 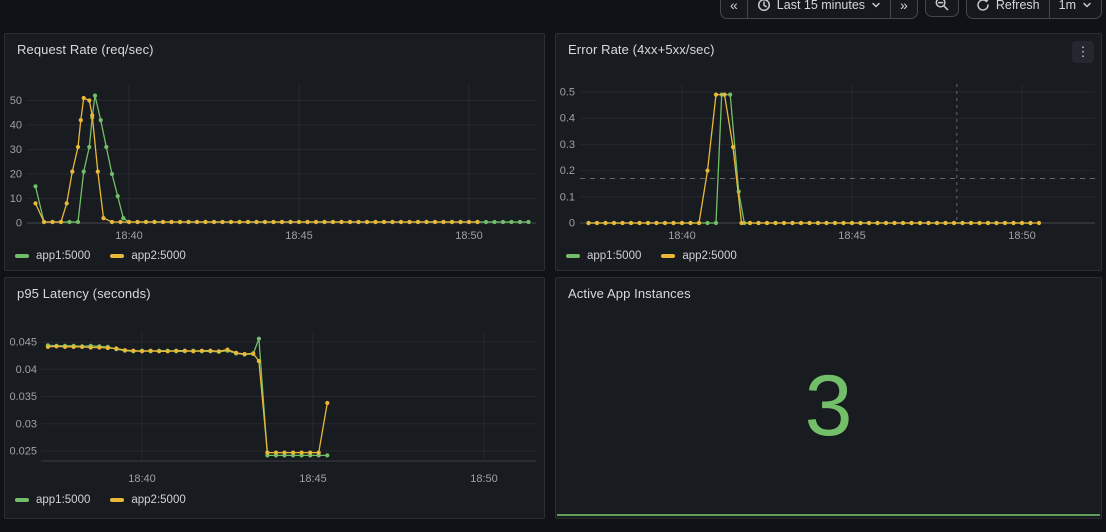 I want to click on svg-text: 0.4, so click(x=567, y=119).